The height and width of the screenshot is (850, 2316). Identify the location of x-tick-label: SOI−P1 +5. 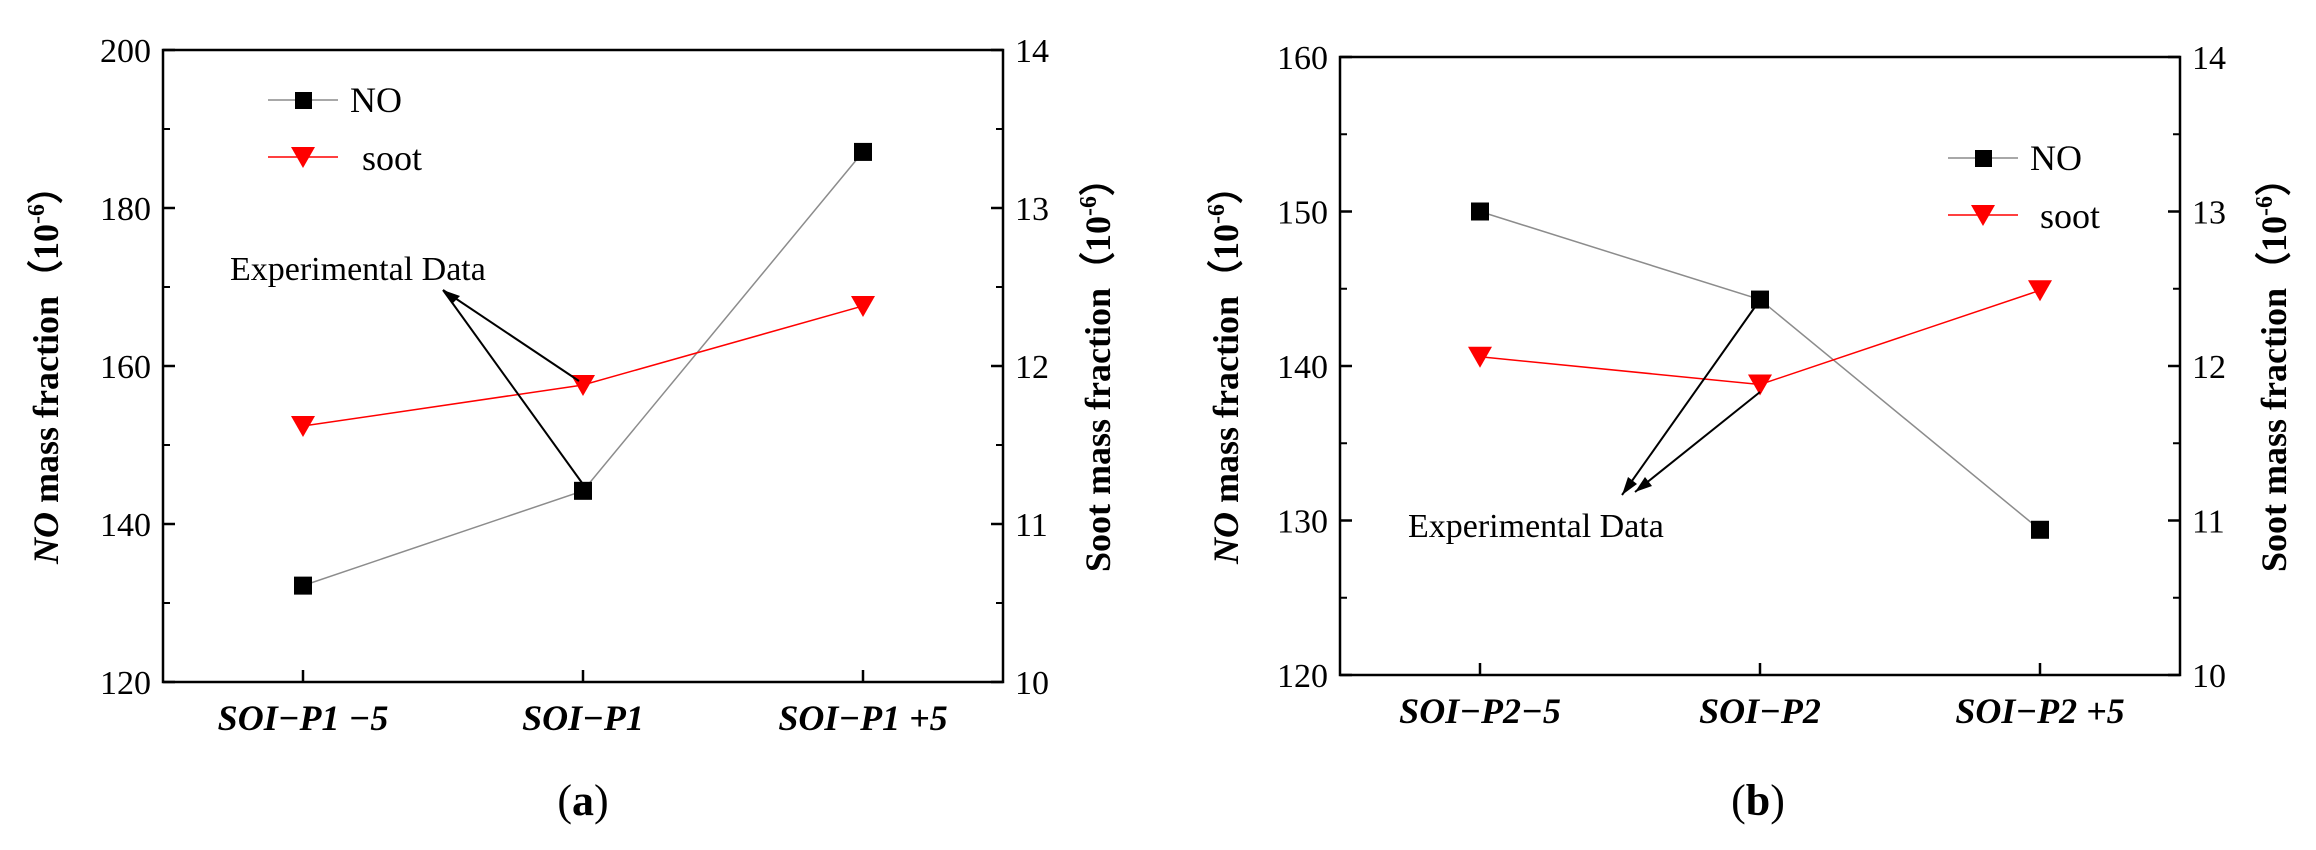
(862, 718).